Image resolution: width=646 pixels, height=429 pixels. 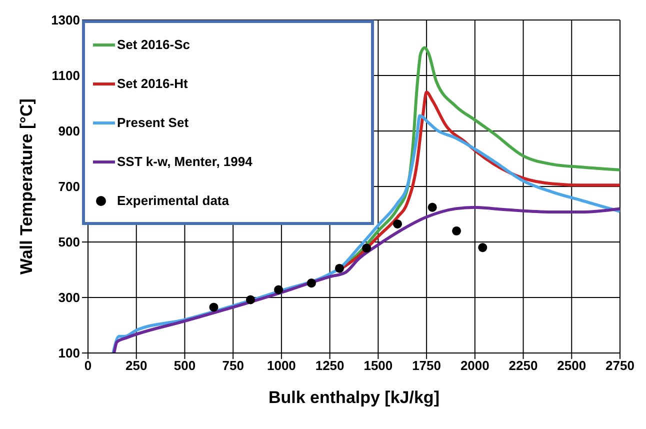 I want to click on x-tick-label: 2500, so click(x=571, y=366).